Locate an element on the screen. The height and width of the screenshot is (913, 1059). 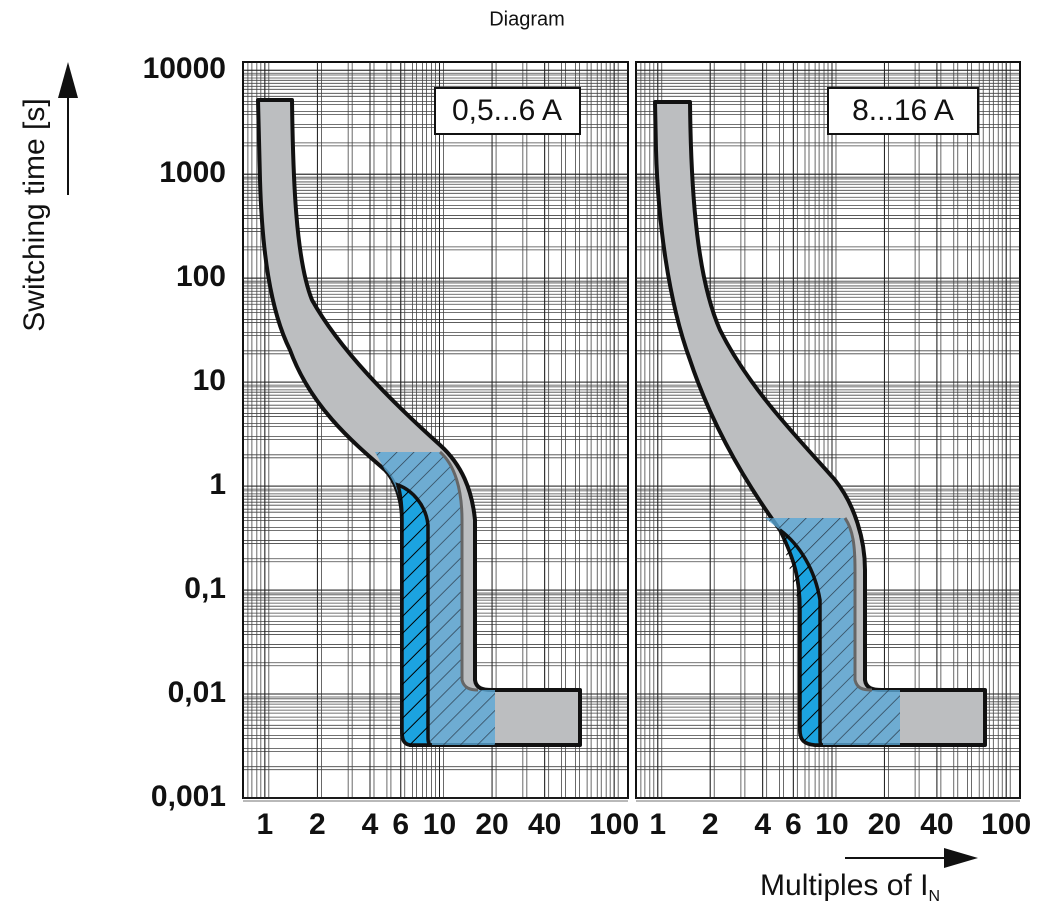
y-tick-label: 1000 is located at coordinates (192, 172).